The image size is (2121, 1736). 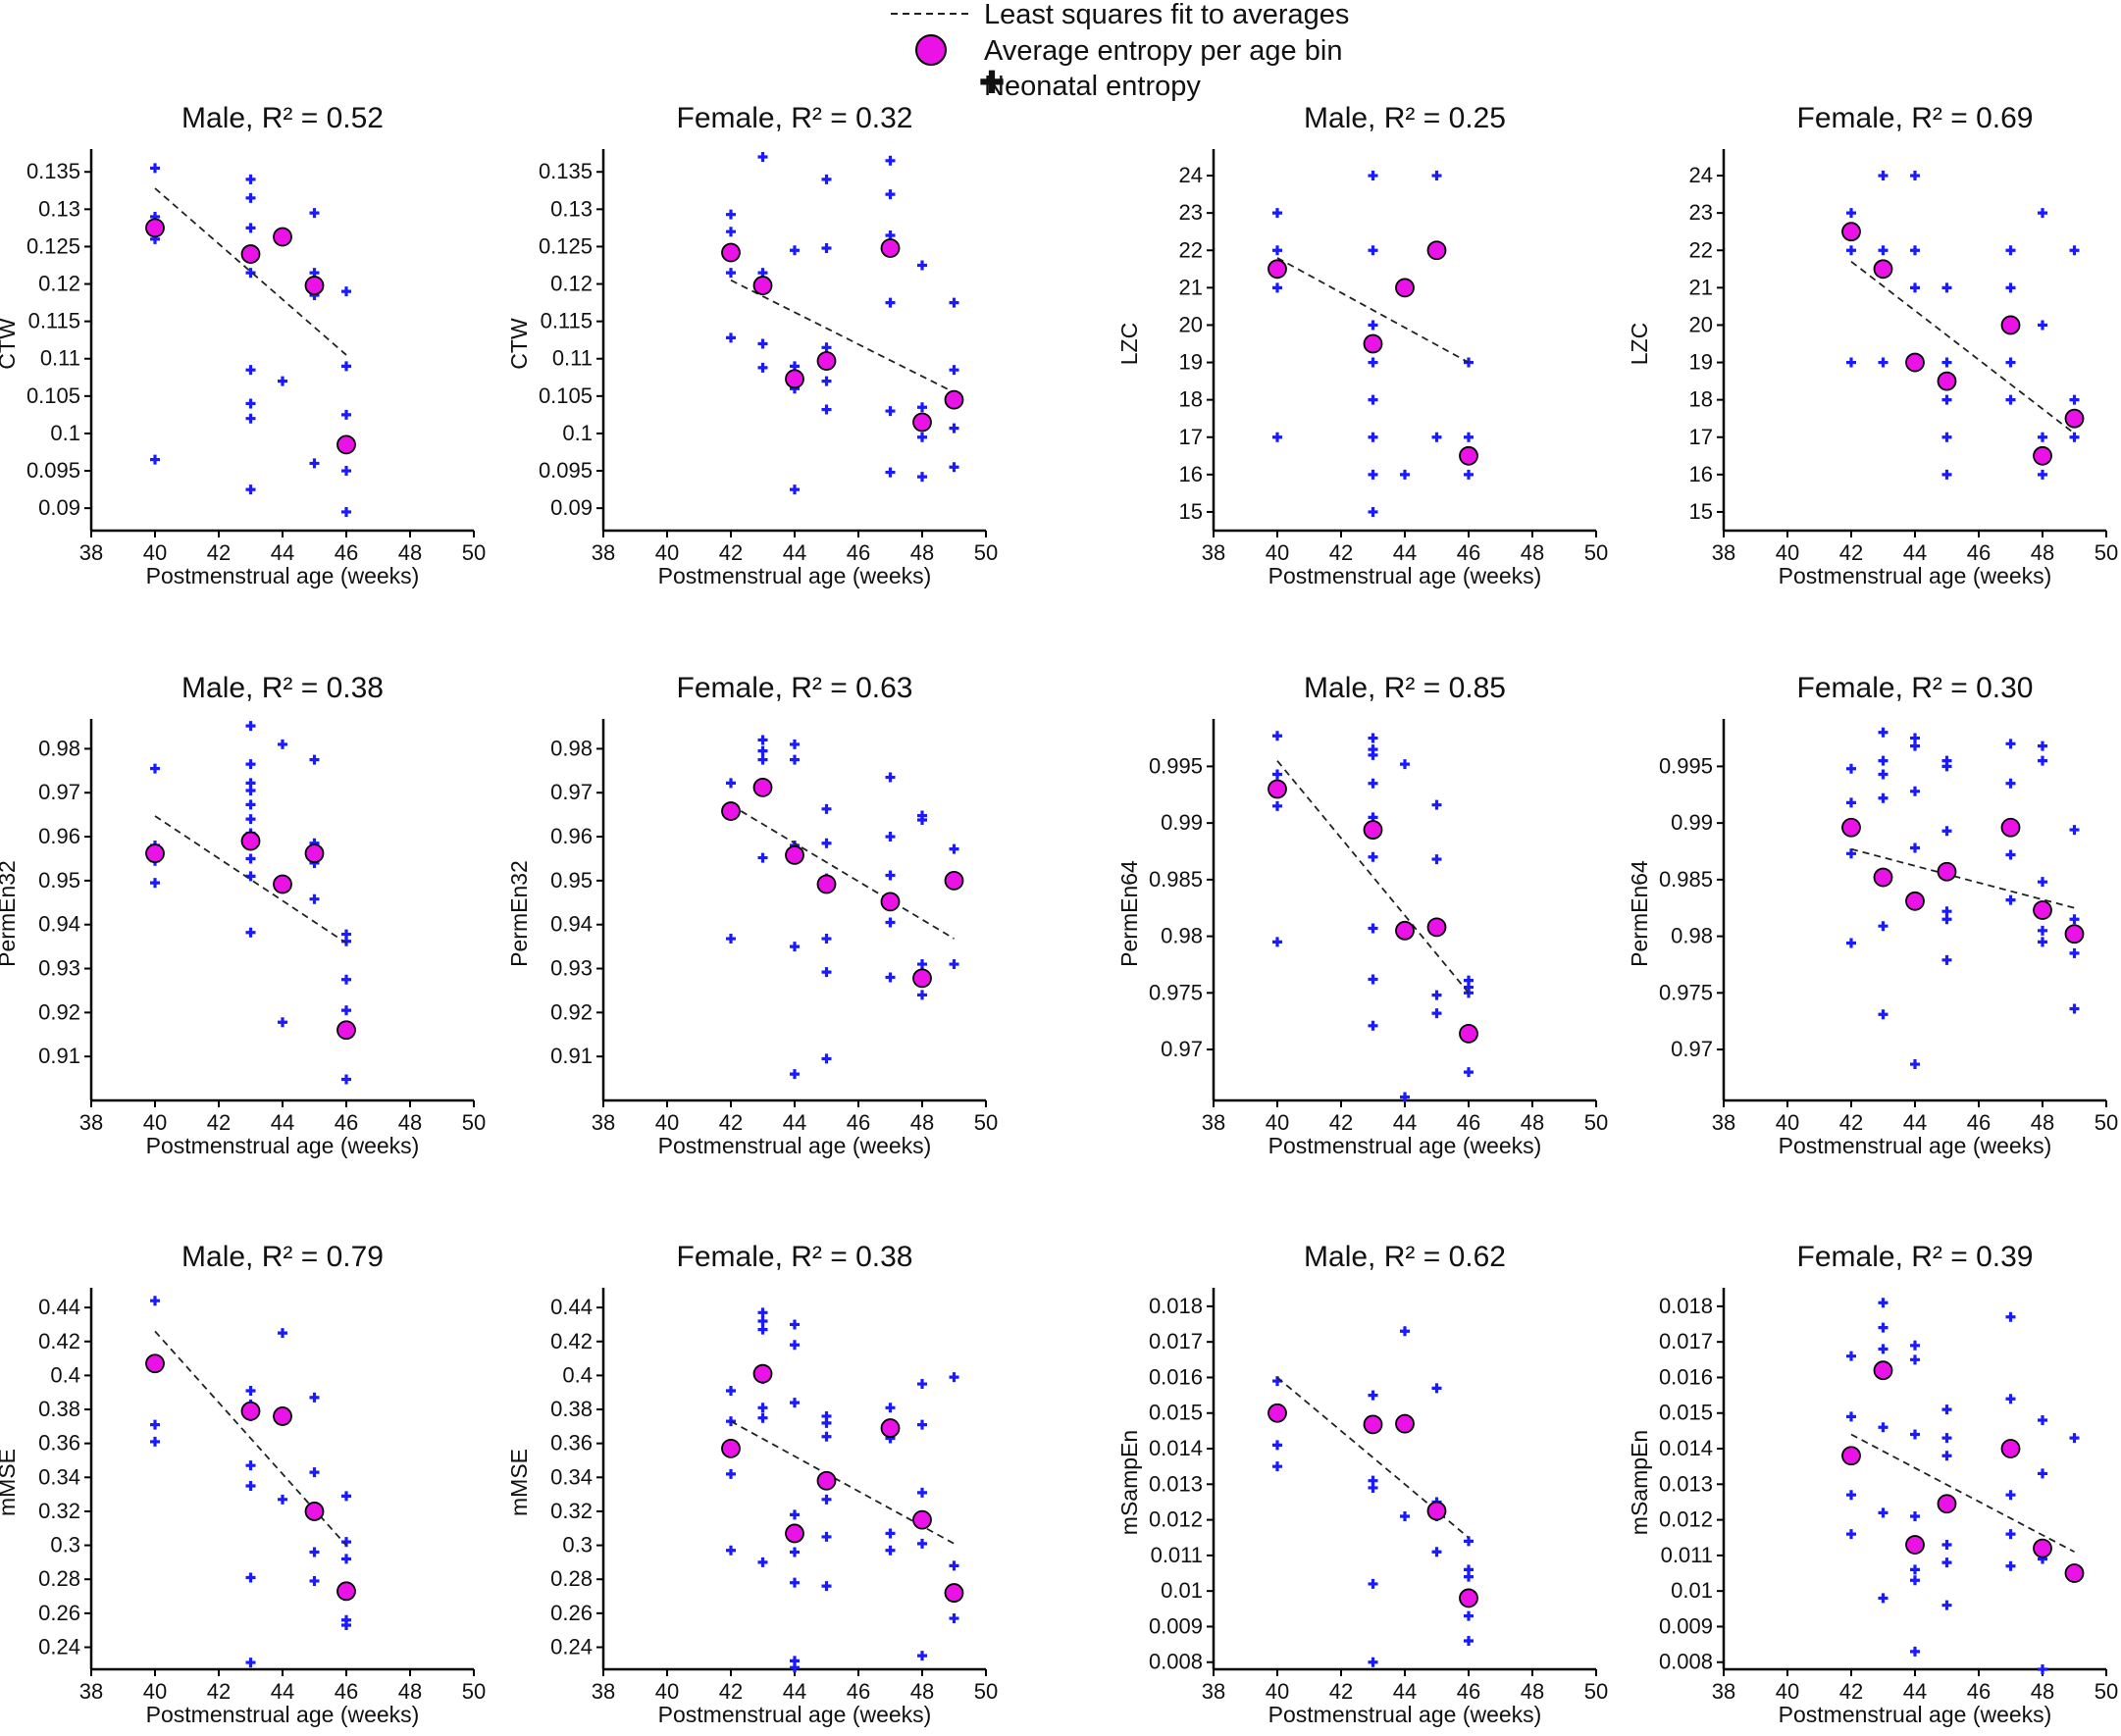 What do you see at coordinates (519, 914) in the screenshot?
I see `y-axis-label: PermEn32` at bounding box center [519, 914].